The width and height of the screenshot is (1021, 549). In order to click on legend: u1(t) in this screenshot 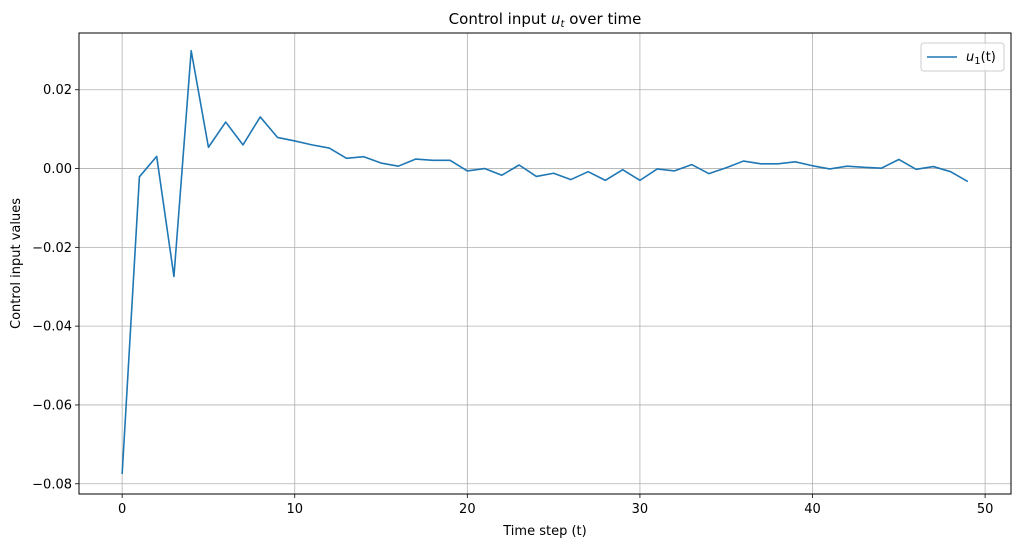, I will do `click(962, 57)`.